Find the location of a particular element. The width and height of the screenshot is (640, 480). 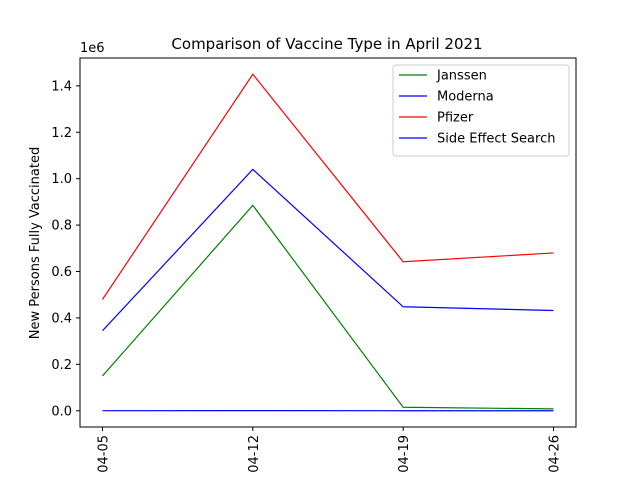

legend-label: Side Effect Search is located at coordinates (496, 139).